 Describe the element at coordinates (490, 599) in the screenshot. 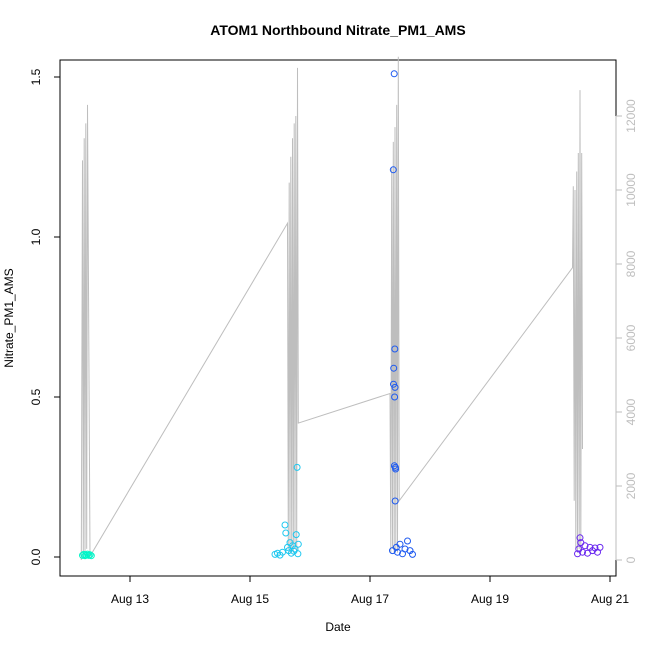

I see `x-tick-label-3: Aug 19` at that location.